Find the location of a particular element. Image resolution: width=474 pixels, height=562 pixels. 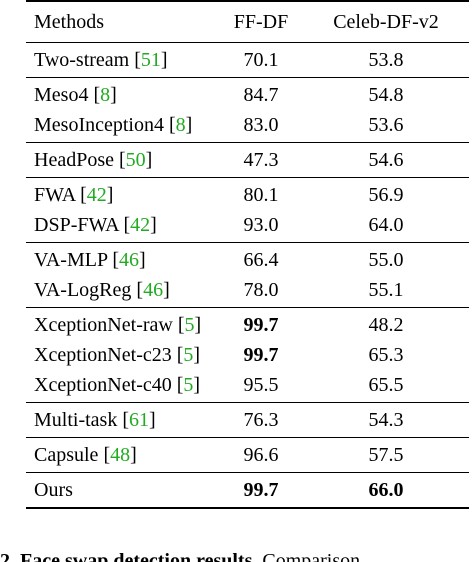

table-row: DSP-FWA [42] 93.0 64.0 is located at coordinates (247, 225).